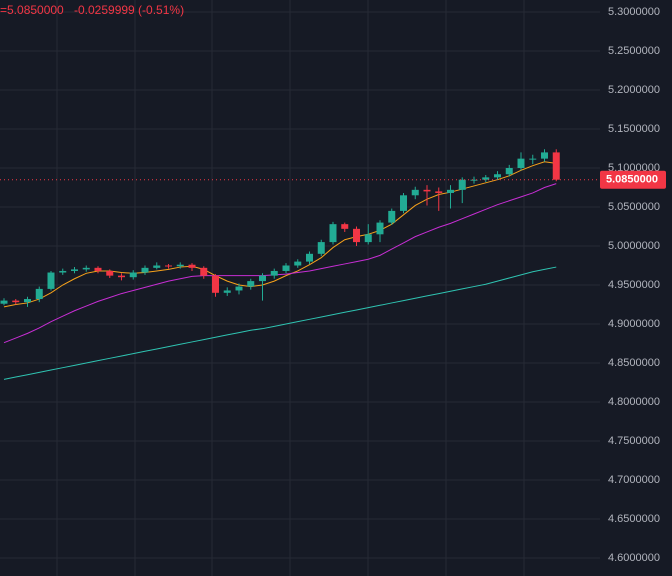  Describe the element at coordinates (634, 558) in the screenshot. I see `y-tick-label: 4.6000000` at that location.